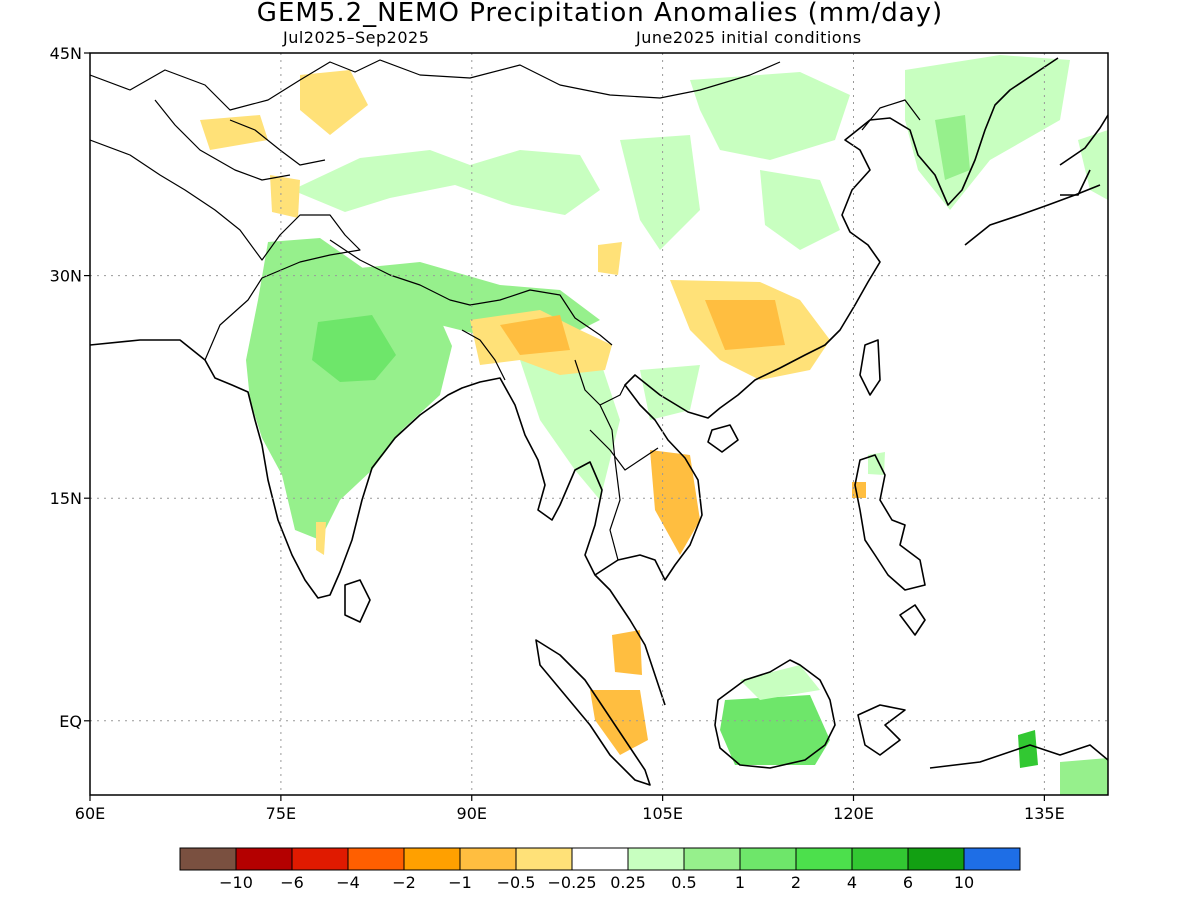  What do you see at coordinates (683, 882) in the screenshot?
I see `colorbar-label: 0.5` at bounding box center [683, 882].